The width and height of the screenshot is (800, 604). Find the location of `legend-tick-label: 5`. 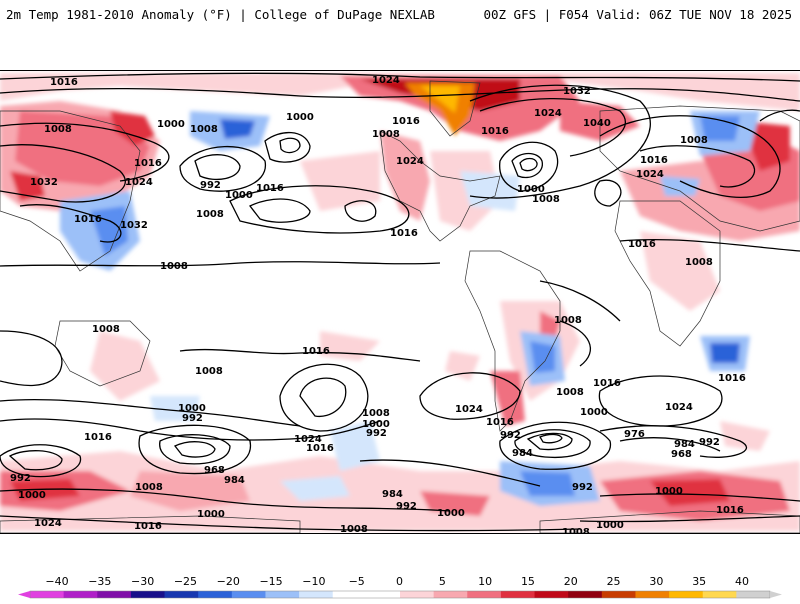

legend-tick-label: 5 is located at coordinates (442, 581).